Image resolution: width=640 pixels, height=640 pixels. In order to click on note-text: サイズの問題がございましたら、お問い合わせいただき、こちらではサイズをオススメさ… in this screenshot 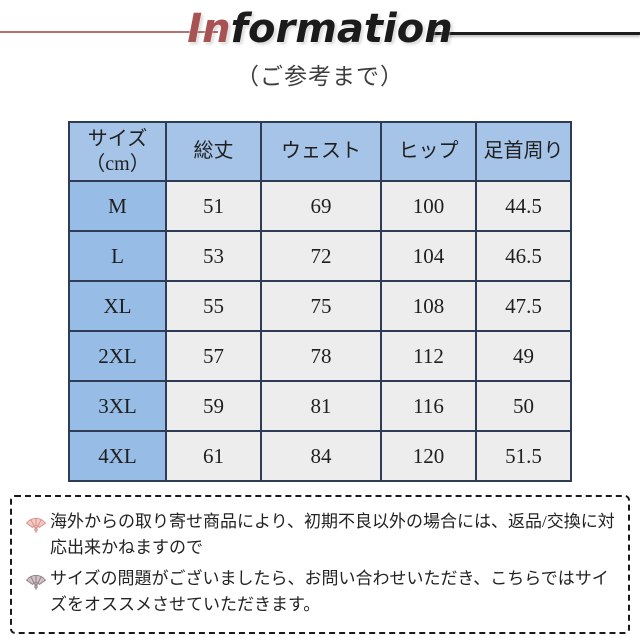, I will do `click(329, 591)`.